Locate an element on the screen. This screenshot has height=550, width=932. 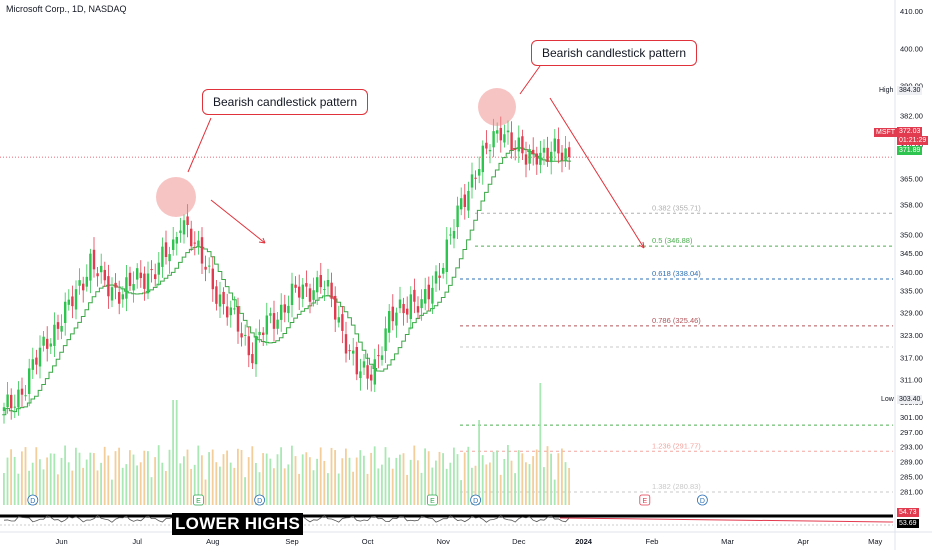
price-tick-label: 289.00 is located at coordinates (911, 462).